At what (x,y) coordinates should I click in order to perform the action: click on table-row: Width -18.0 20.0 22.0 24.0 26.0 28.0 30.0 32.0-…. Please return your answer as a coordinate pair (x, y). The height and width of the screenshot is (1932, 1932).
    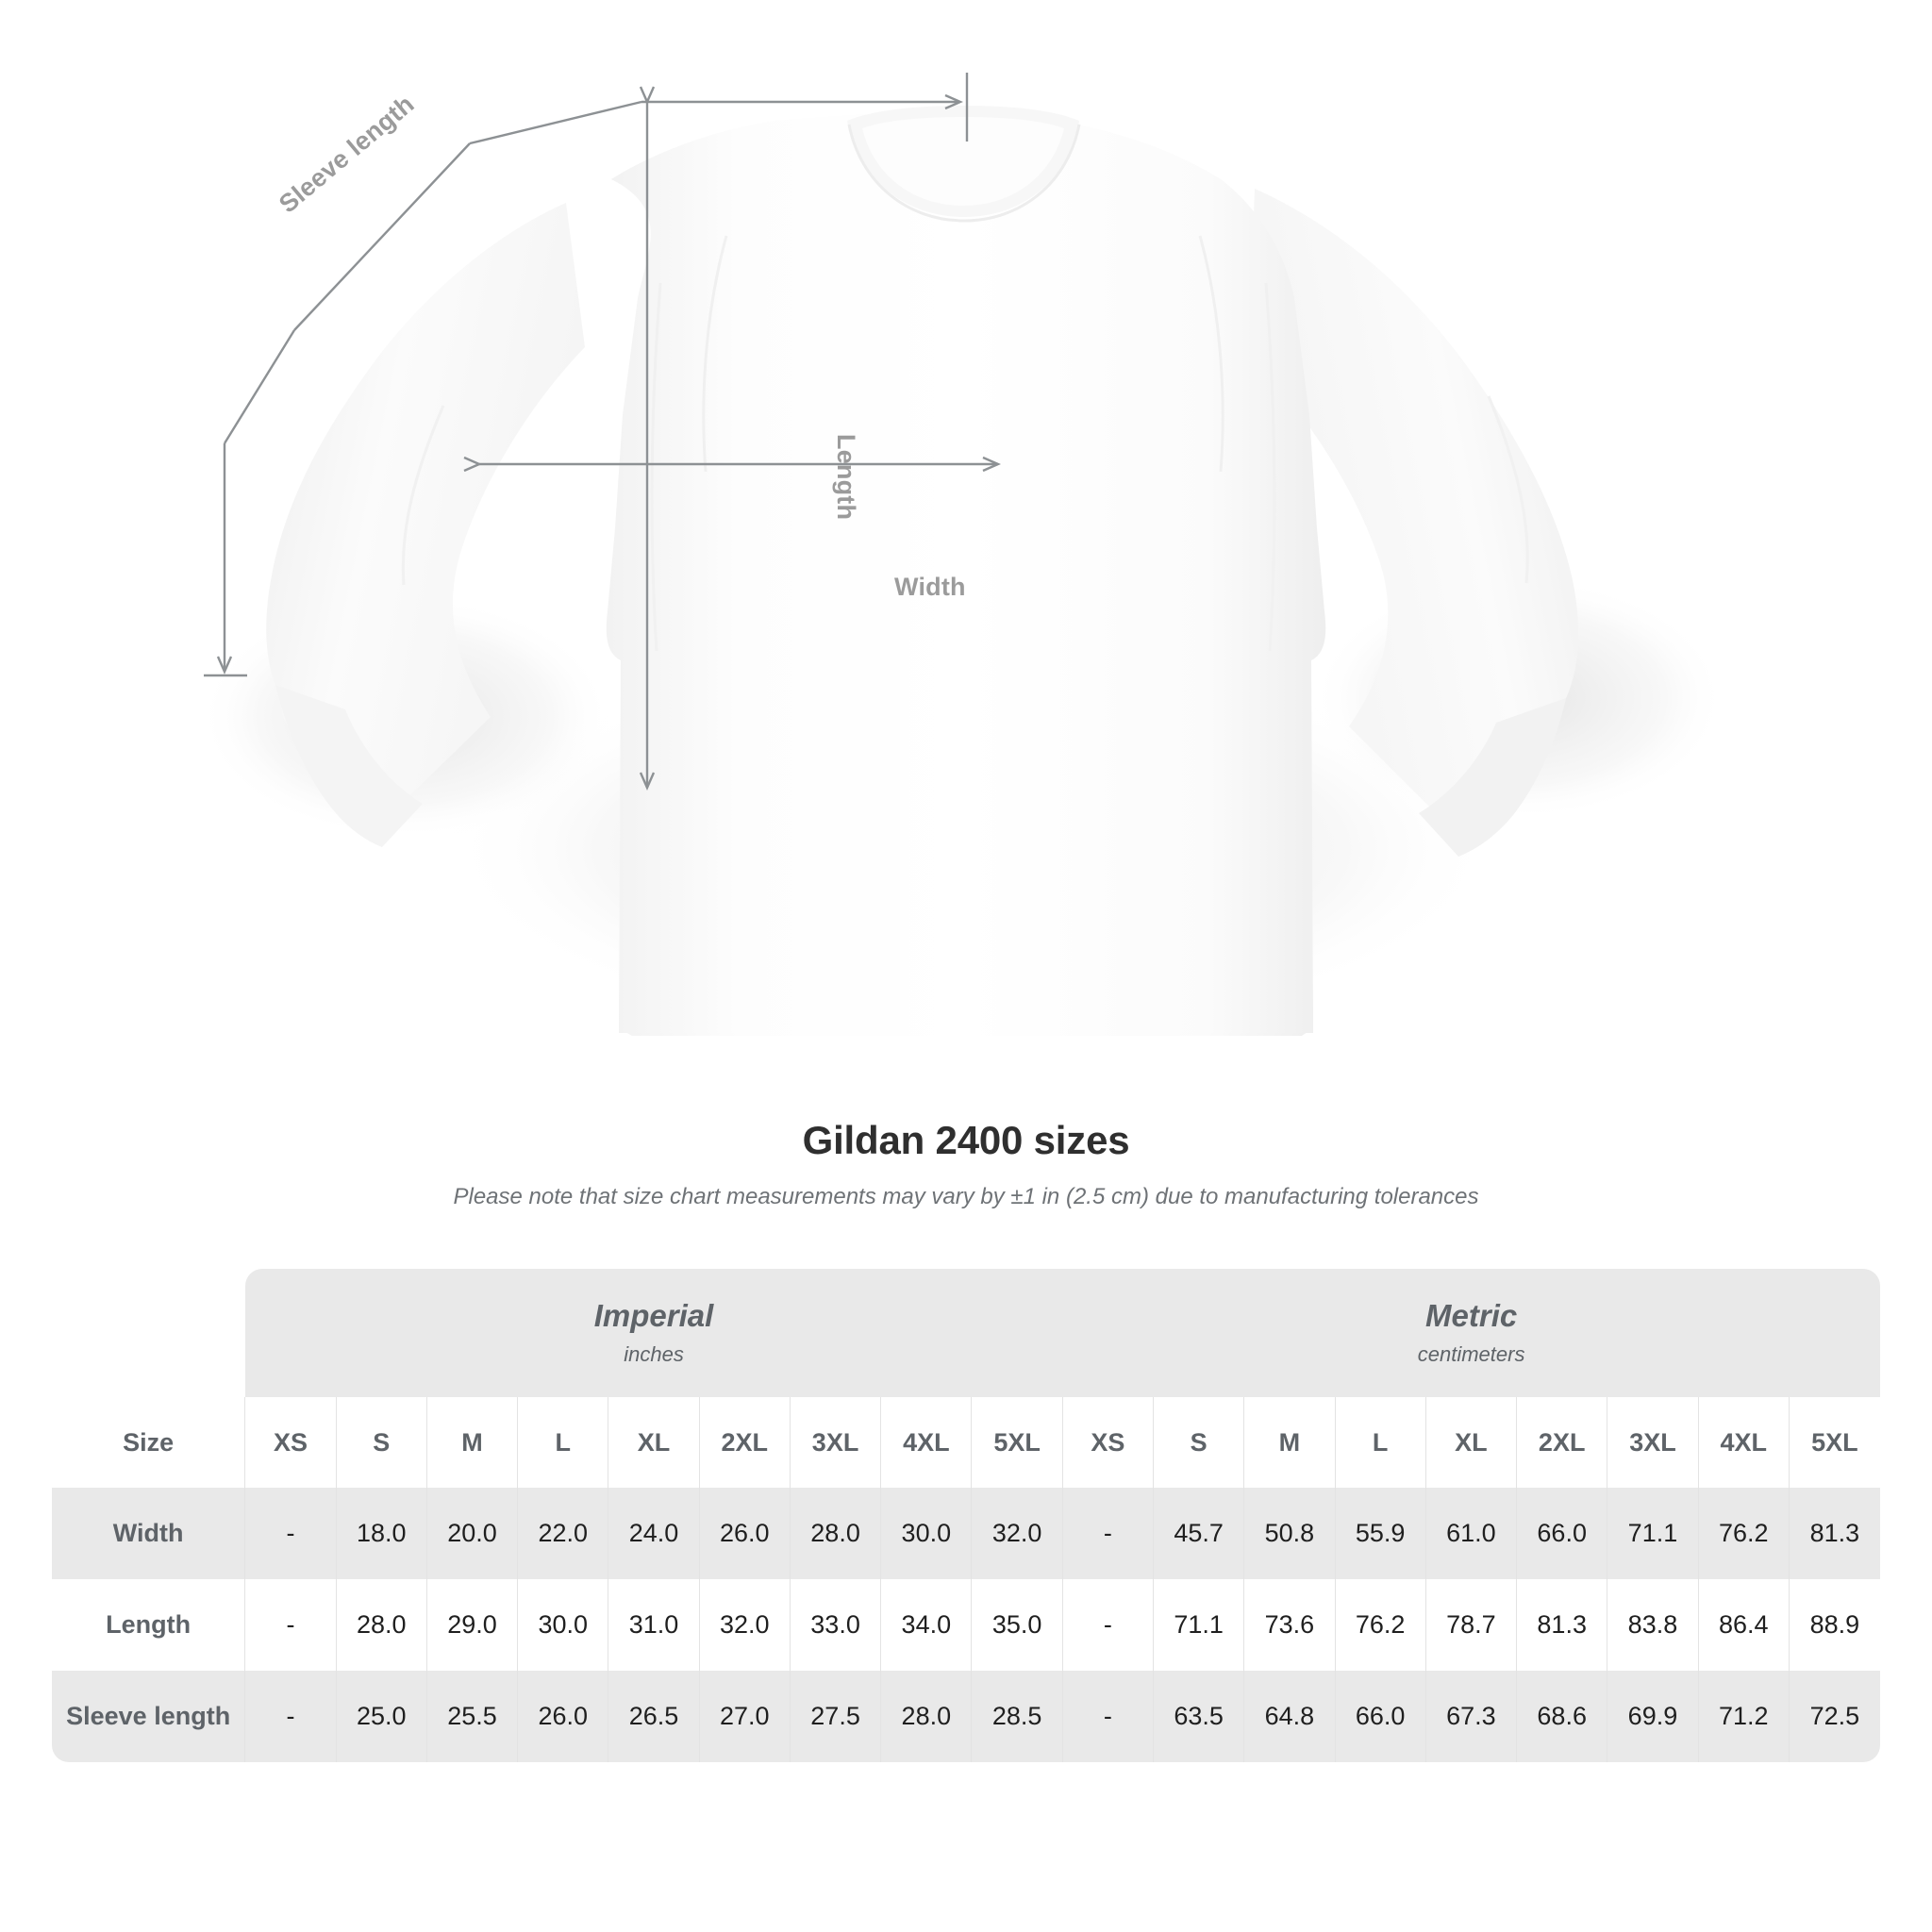
    Looking at the image, I should click on (966, 1533).